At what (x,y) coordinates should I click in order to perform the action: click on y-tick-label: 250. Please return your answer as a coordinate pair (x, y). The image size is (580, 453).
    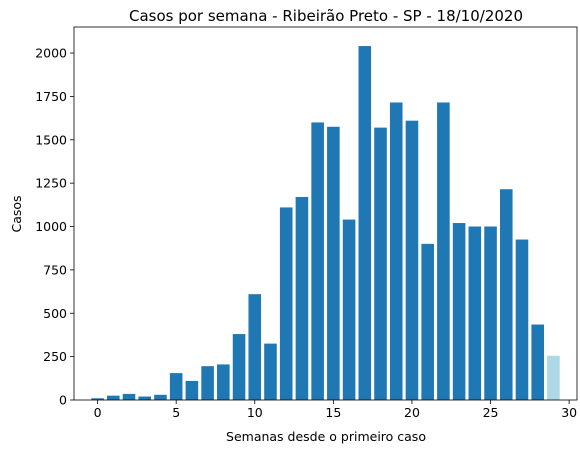
    Looking at the image, I should click on (55, 356).